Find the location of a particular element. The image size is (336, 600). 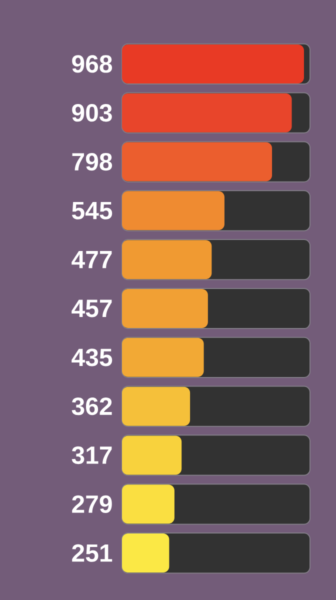

data-label: 317 is located at coordinates (92, 455).